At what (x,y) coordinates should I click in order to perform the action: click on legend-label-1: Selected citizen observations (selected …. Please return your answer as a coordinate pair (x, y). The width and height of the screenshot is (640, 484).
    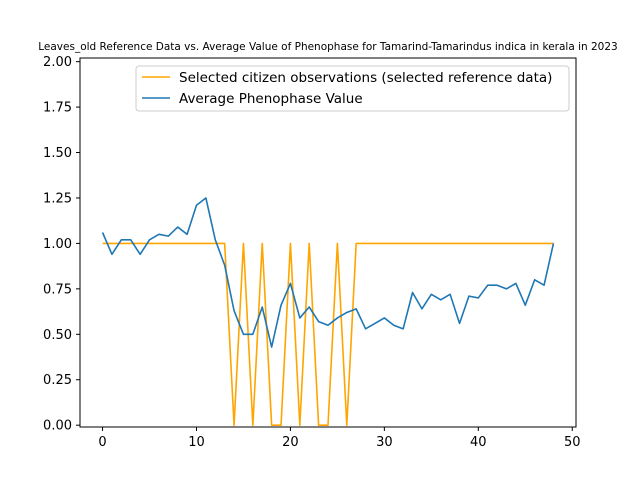
    Looking at the image, I should click on (365, 78).